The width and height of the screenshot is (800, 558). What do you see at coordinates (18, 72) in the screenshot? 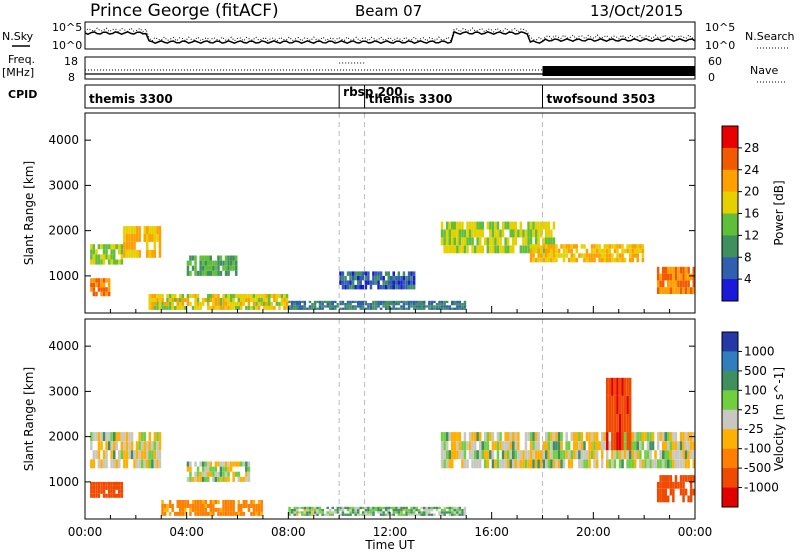
I see `freq-label-2: [MHz]` at bounding box center [18, 72].